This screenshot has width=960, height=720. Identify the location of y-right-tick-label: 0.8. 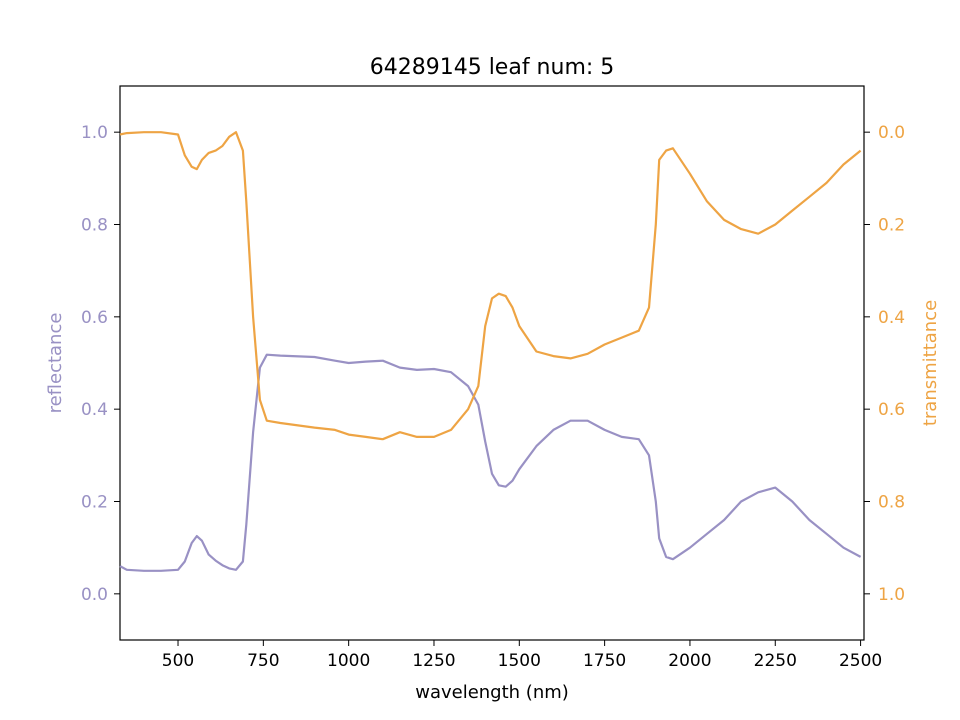
(891, 503).